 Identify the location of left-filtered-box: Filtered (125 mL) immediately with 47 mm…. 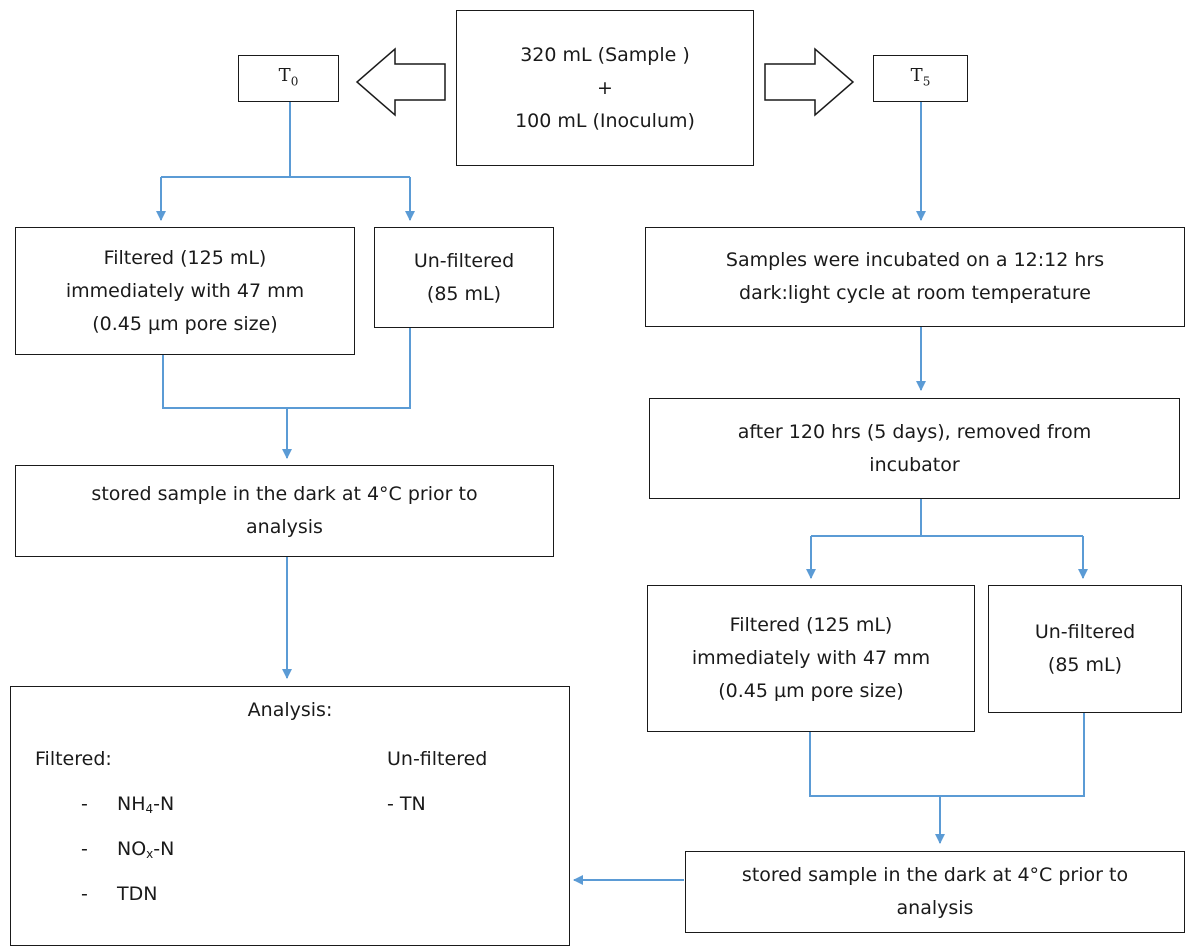
(185, 291).